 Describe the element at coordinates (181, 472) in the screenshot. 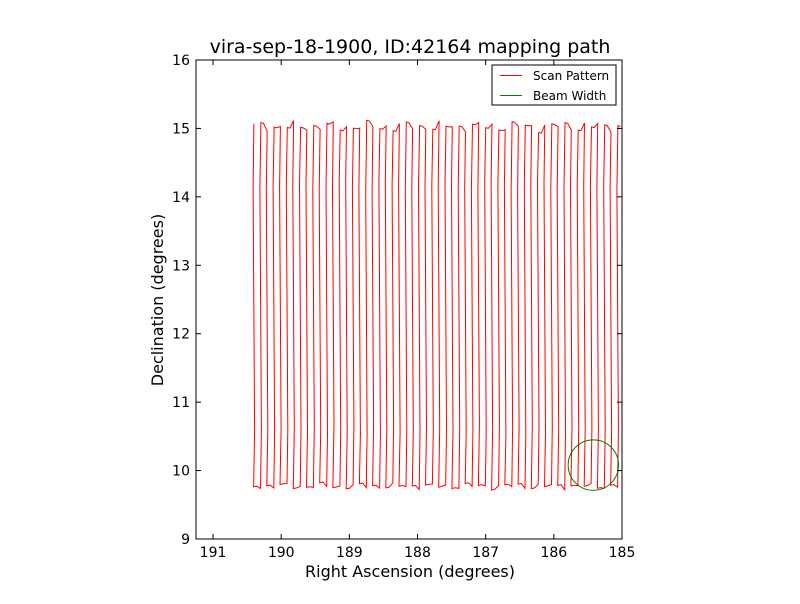

I see `y-tick-label: 10` at that location.